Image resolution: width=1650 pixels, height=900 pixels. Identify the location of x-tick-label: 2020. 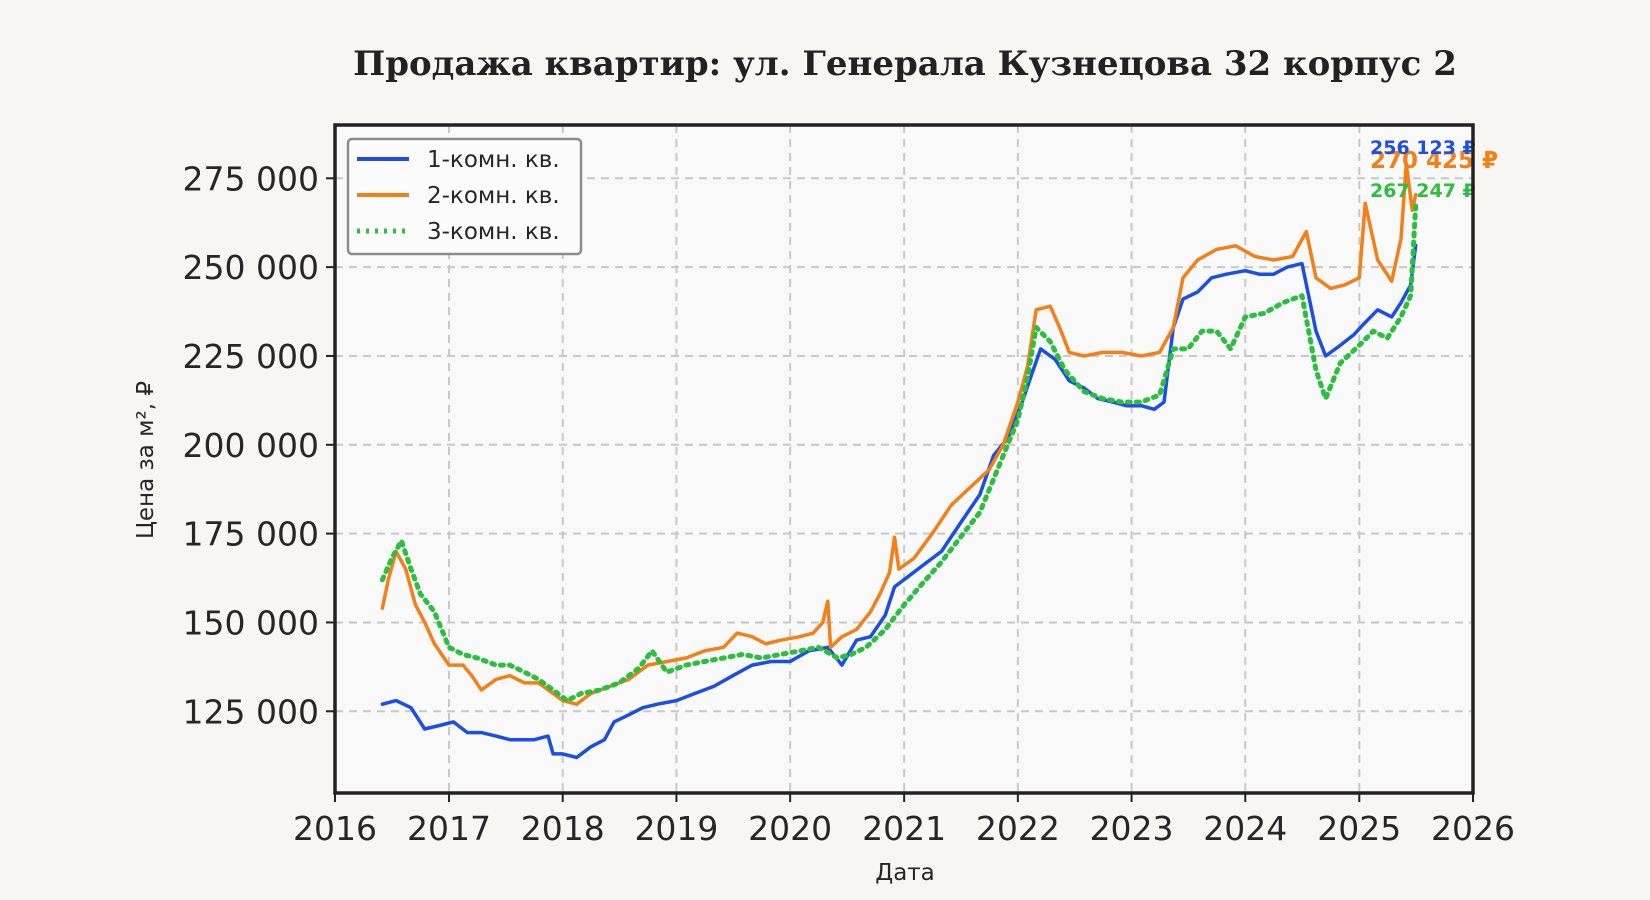
(790, 828).